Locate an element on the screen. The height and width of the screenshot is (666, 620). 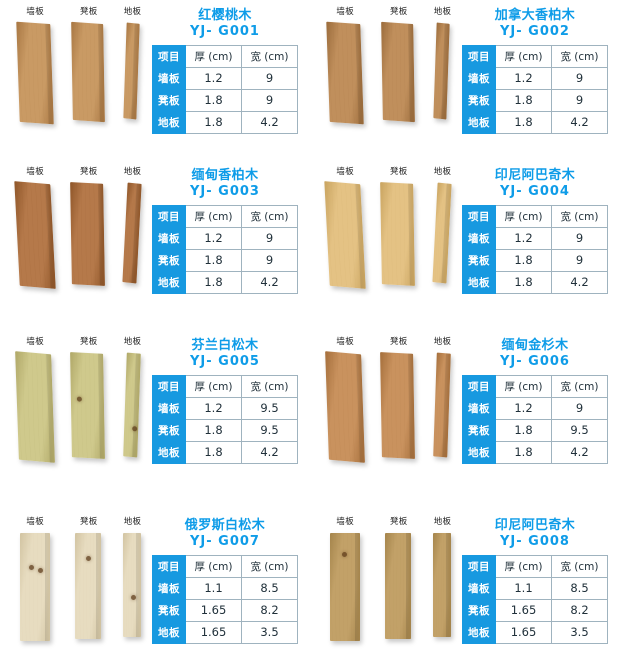
spec-header-row: 项目厚 (cm) 宽 (cm) is located at coordinates (535, 386).